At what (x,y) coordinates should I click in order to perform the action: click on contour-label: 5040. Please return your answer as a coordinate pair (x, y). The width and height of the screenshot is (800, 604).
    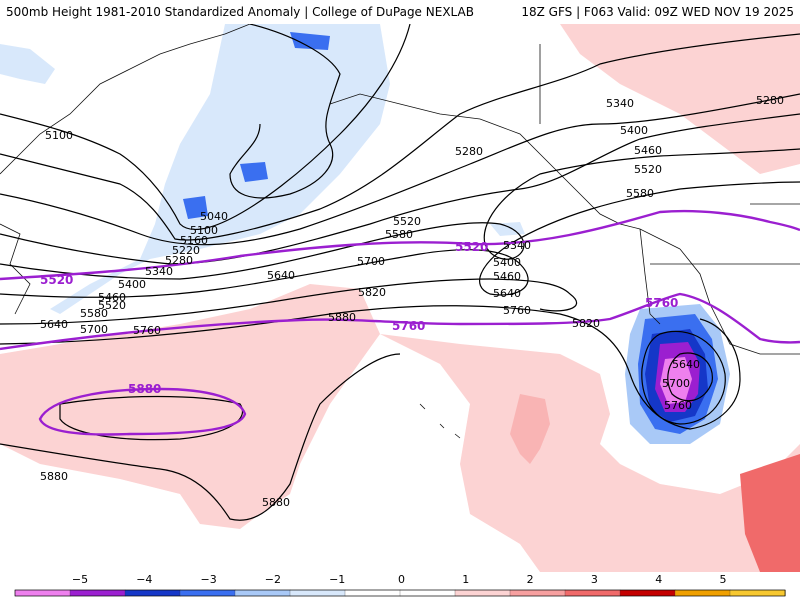
    Looking at the image, I should click on (214, 216).